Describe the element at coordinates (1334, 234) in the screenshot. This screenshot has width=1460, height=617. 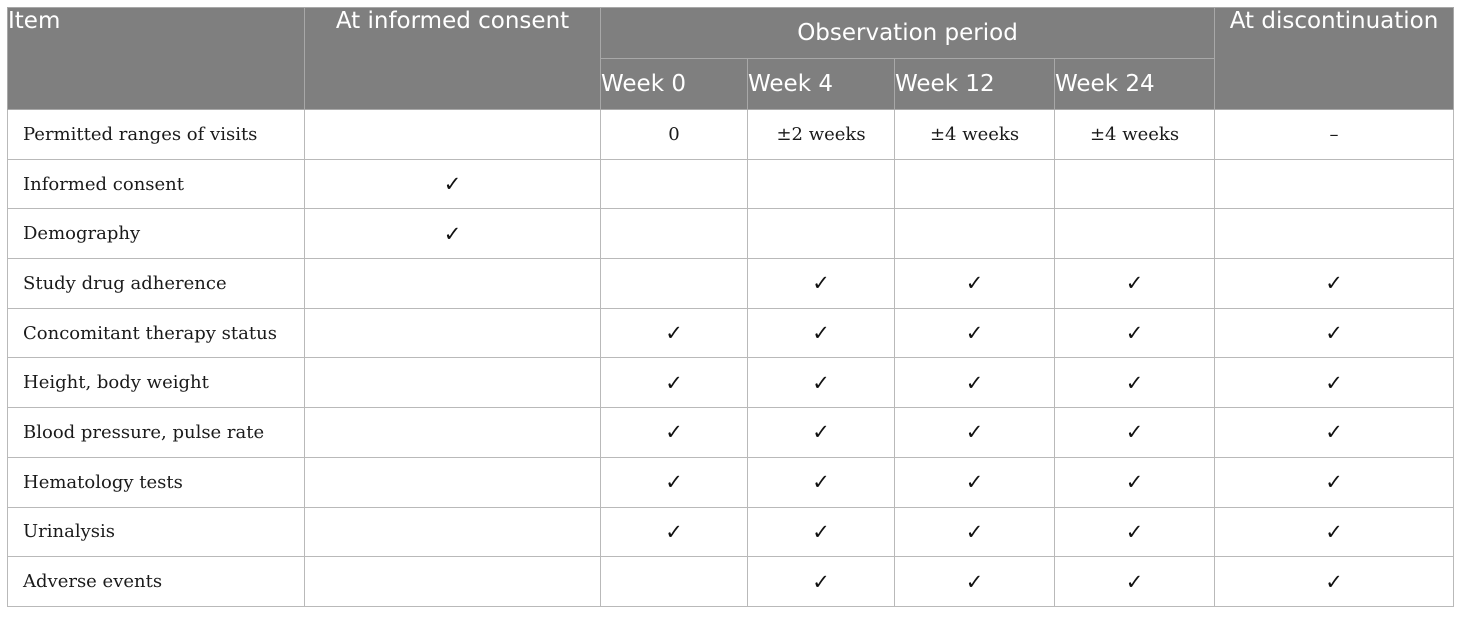
I see `discontinuation-cell` at that location.